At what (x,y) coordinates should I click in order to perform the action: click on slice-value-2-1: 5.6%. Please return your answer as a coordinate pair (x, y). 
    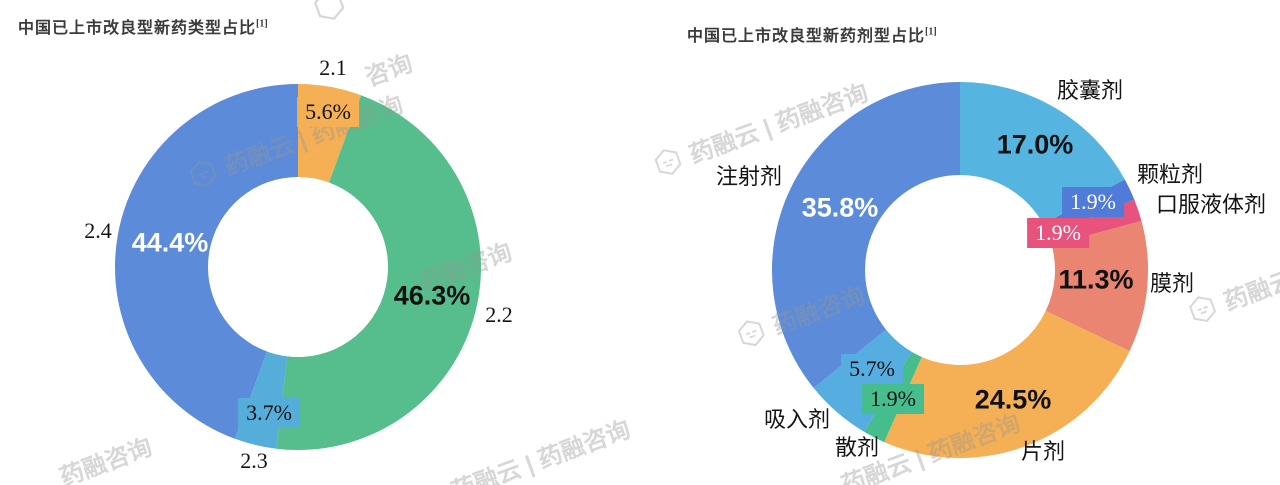
    Looking at the image, I should click on (328, 112).